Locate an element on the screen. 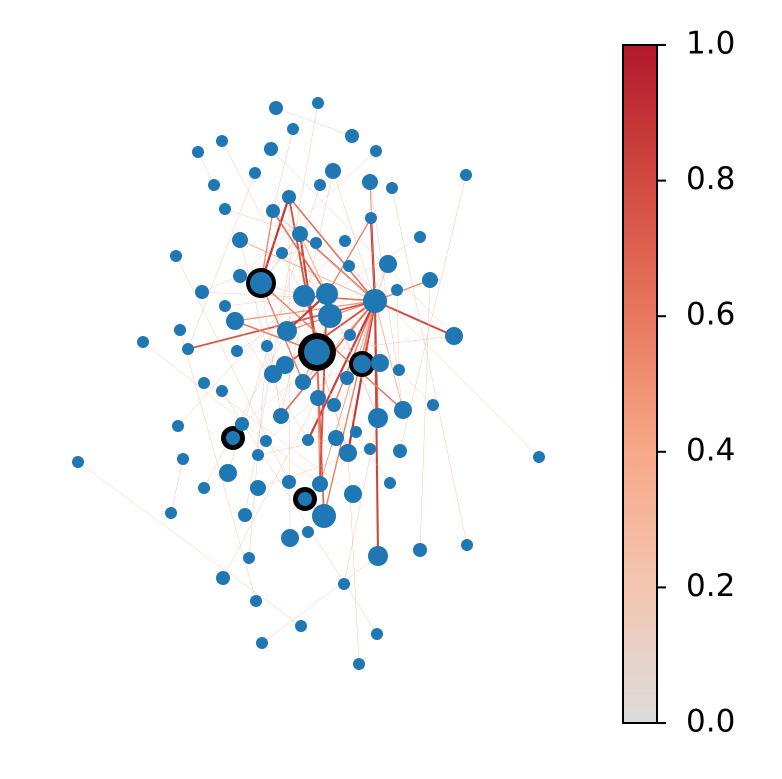 Image resolution: width=782 pixels, height=779 pixels. colorbar-tick-label: 1.0 is located at coordinates (710, 44).